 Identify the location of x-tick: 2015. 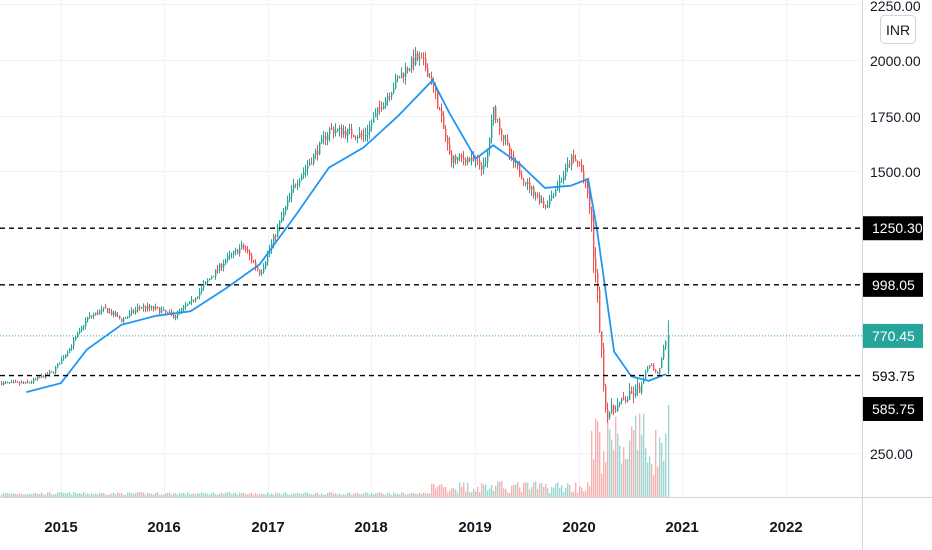
(60, 527).